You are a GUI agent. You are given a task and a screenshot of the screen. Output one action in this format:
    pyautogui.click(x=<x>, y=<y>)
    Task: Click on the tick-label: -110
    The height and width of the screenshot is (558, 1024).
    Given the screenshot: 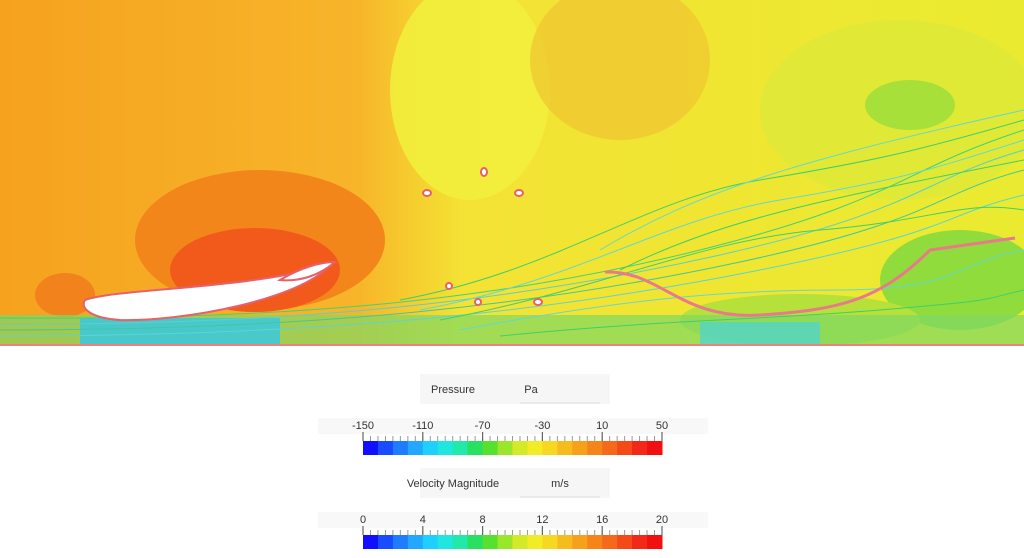 What is the action you would take?
    pyautogui.click(x=422, y=426)
    